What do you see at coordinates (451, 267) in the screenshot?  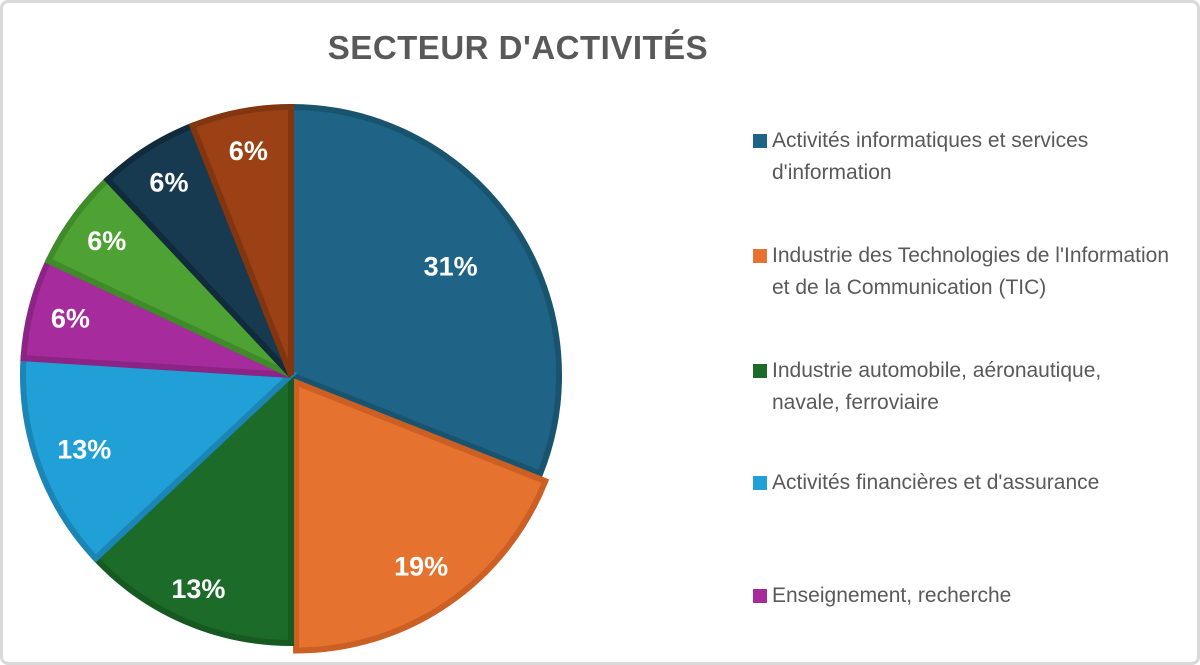 I see `pie-slice-percent-label: 31%` at bounding box center [451, 267].